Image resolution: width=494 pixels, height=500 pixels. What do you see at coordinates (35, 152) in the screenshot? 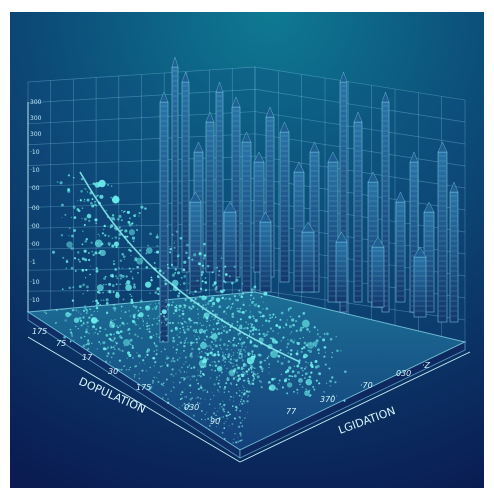
I see `left-tick: ·10` at bounding box center [35, 152].